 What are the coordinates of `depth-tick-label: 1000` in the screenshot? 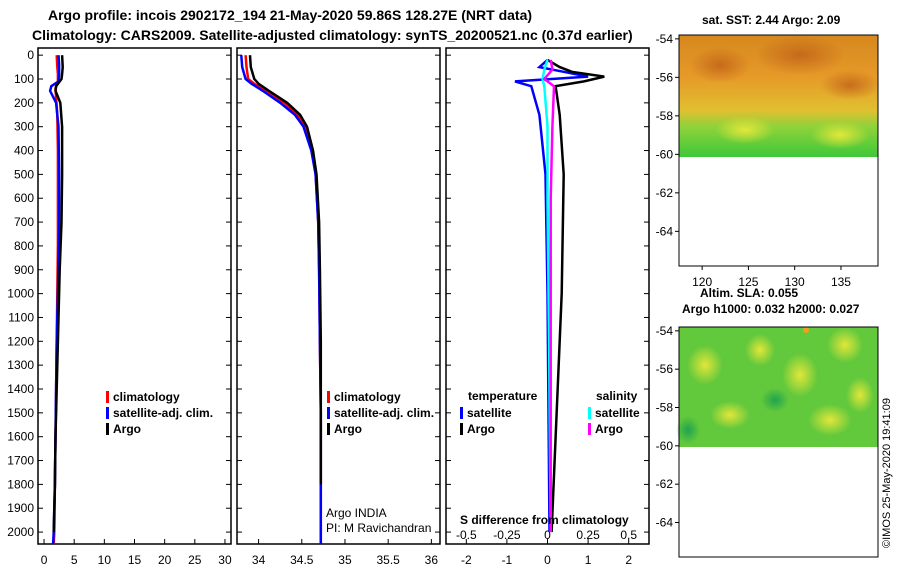 It's located at (20, 294).